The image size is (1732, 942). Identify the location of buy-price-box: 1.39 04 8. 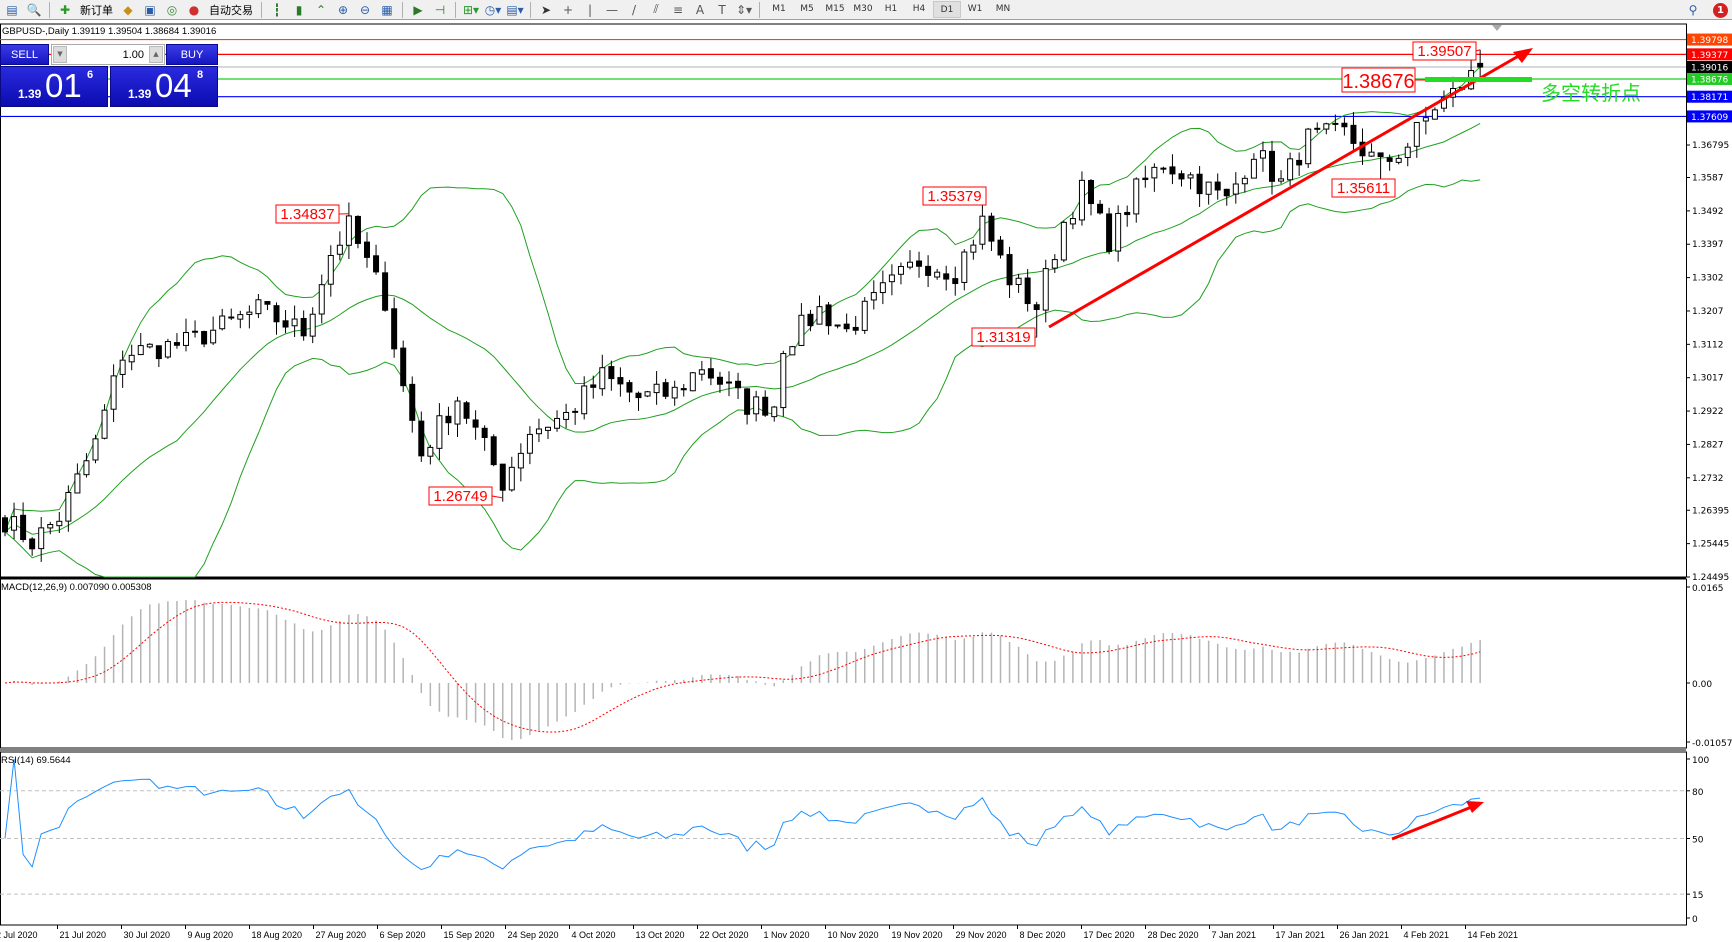
(164, 86).